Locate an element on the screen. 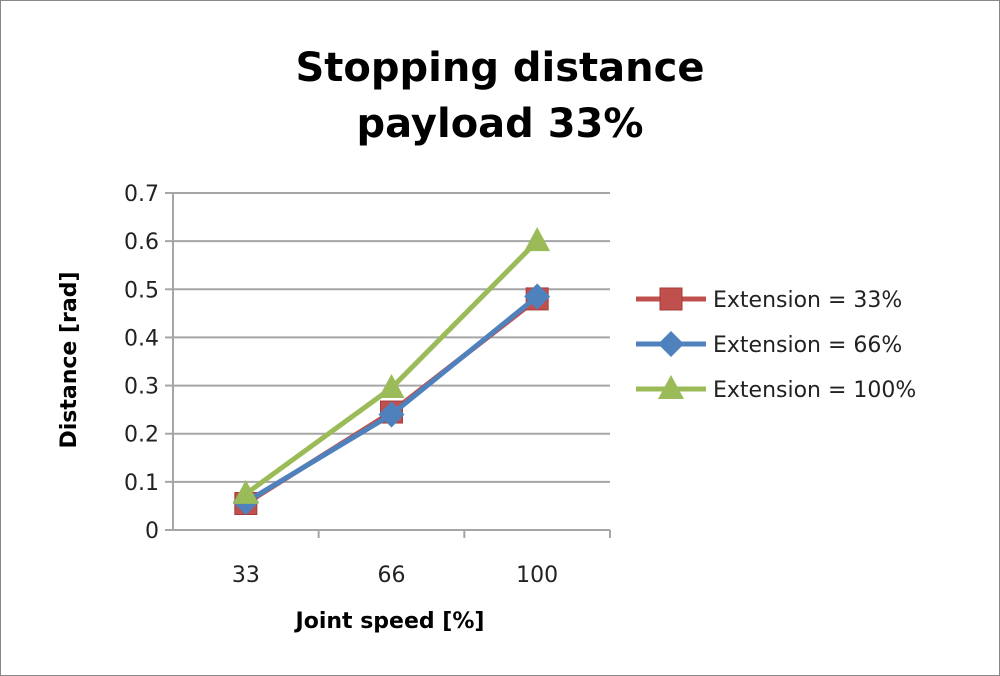 This screenshot has height=676, width=1000. y-tick-label: 0.1 is located at coordinates (141, 483).